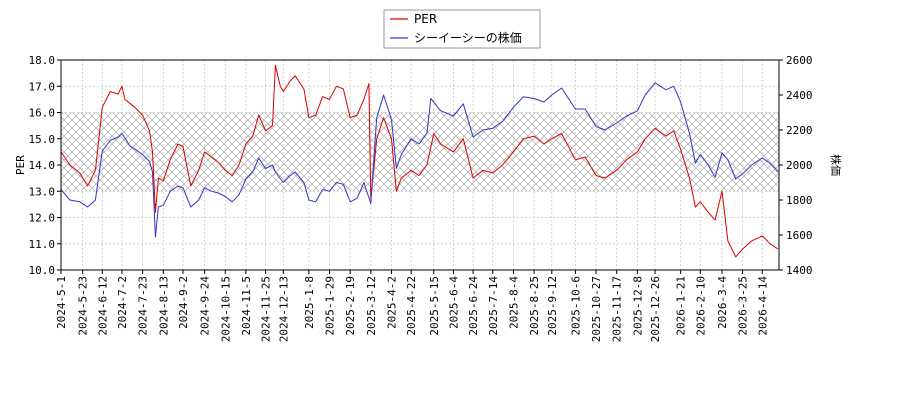 The image size is (900, 404). Describe the element at coordinates (42, 139) in the screenshot. I see `left-tick-label: 15.0` at that location.